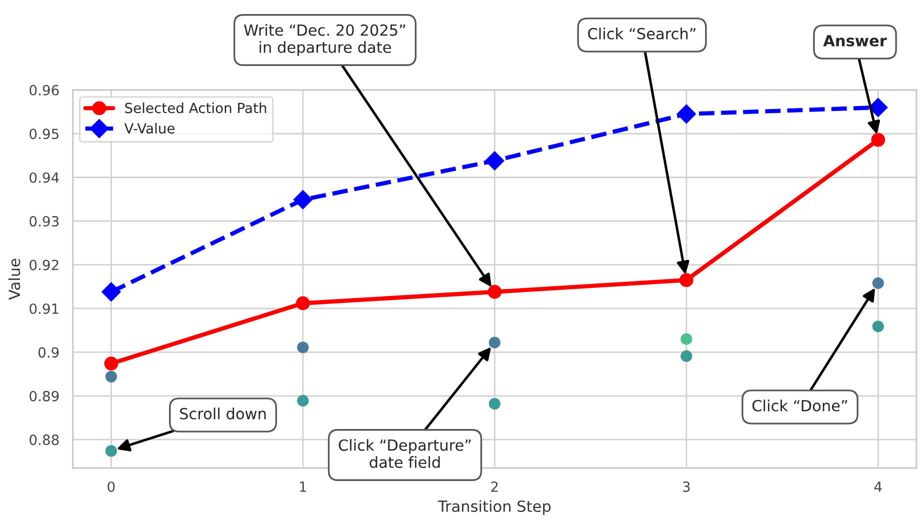 This screenshot has height=520, width=922. What do you see at coordinates (48, 352) in the screenshot?
I see `y-tick-label: 0.9` at bounding box center [48, 352].